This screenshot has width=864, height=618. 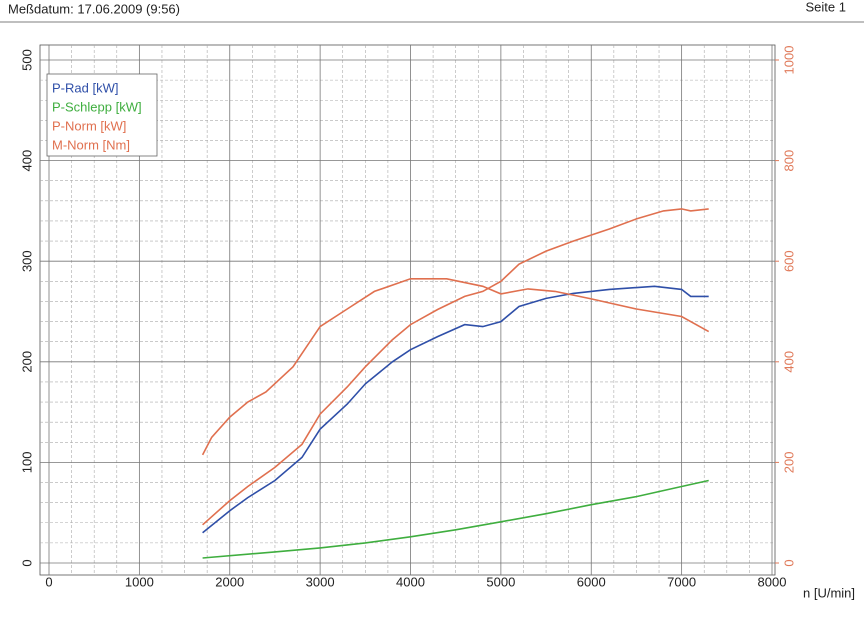 I want to click on x-axis-label: n [U/min], so click(x=829, y=592).